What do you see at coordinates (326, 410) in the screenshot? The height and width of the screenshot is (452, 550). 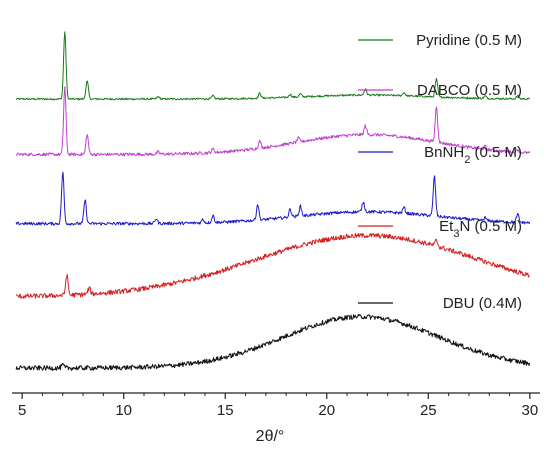 I see `x-tick-label-20: 20` at bounding box center [326, 410].